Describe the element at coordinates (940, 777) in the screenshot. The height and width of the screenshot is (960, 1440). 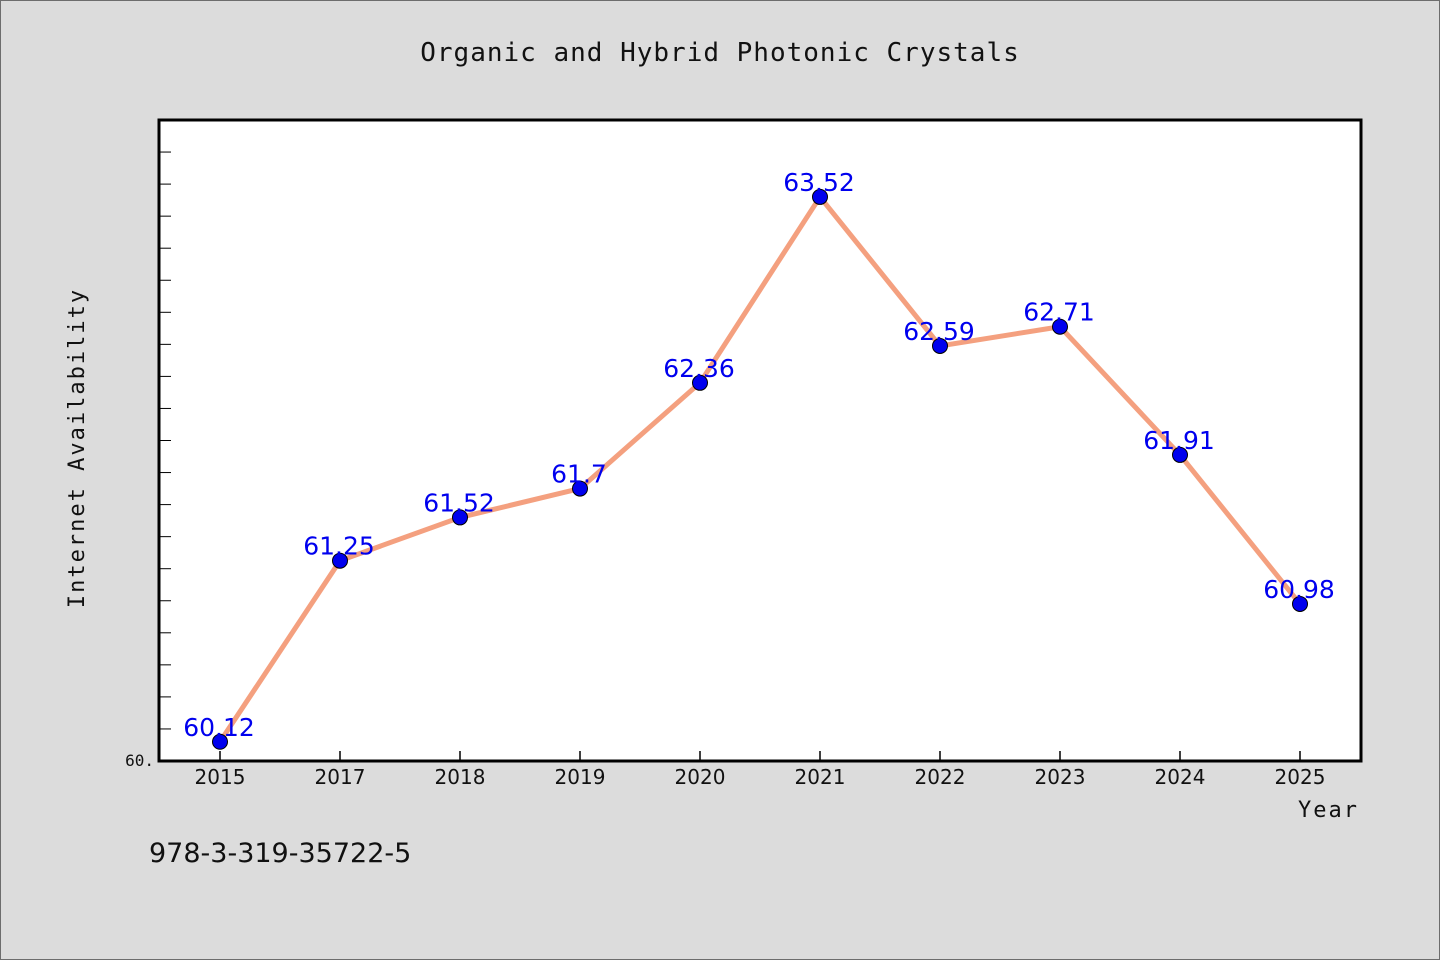
I see `x-tick-label: 2022` at that location.